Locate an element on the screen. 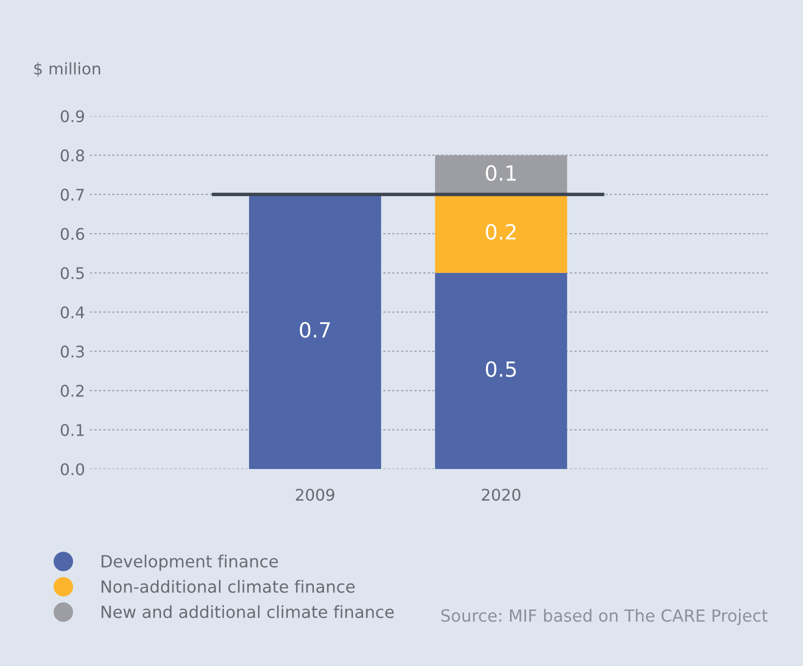 Image resolution: width=803 pixels, height=666 pixels. legend-label: Non-additional climate finance is located at coordinates (228, 586).